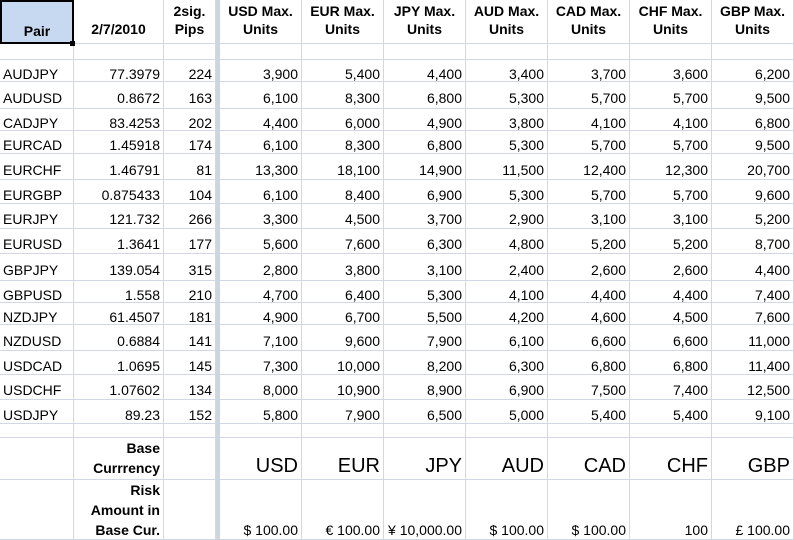  Describe the element at coordinates (37, 167) in the screenshot. I see `pair-cell: EURCHF` at that location.